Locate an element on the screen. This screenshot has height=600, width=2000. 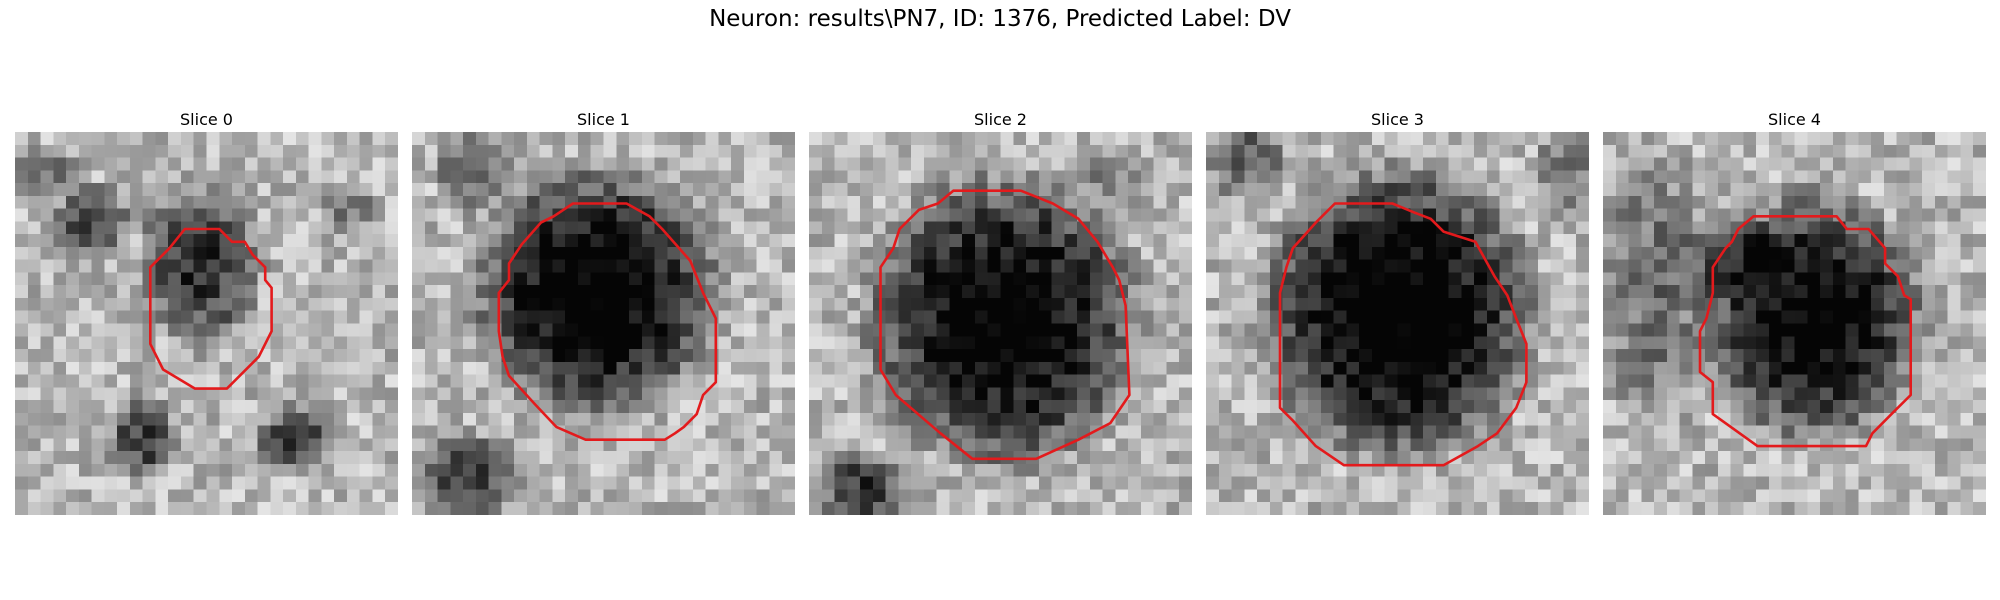
slice-panel-0: Slice 0 is located at coordinates (206, 311).